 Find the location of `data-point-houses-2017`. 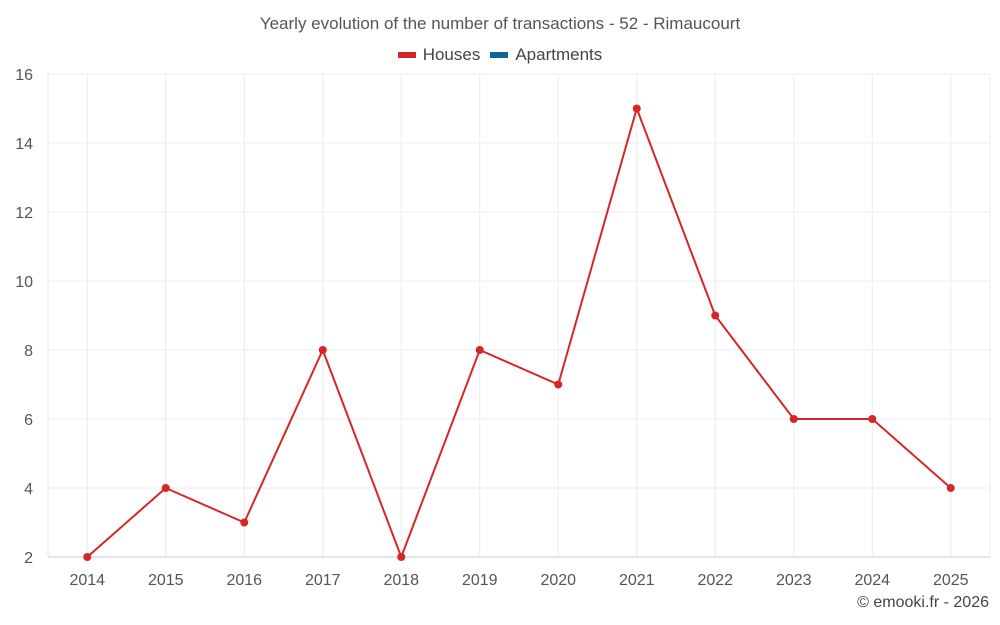

data-point-houses-2017 is located at coordinates (322, 350).